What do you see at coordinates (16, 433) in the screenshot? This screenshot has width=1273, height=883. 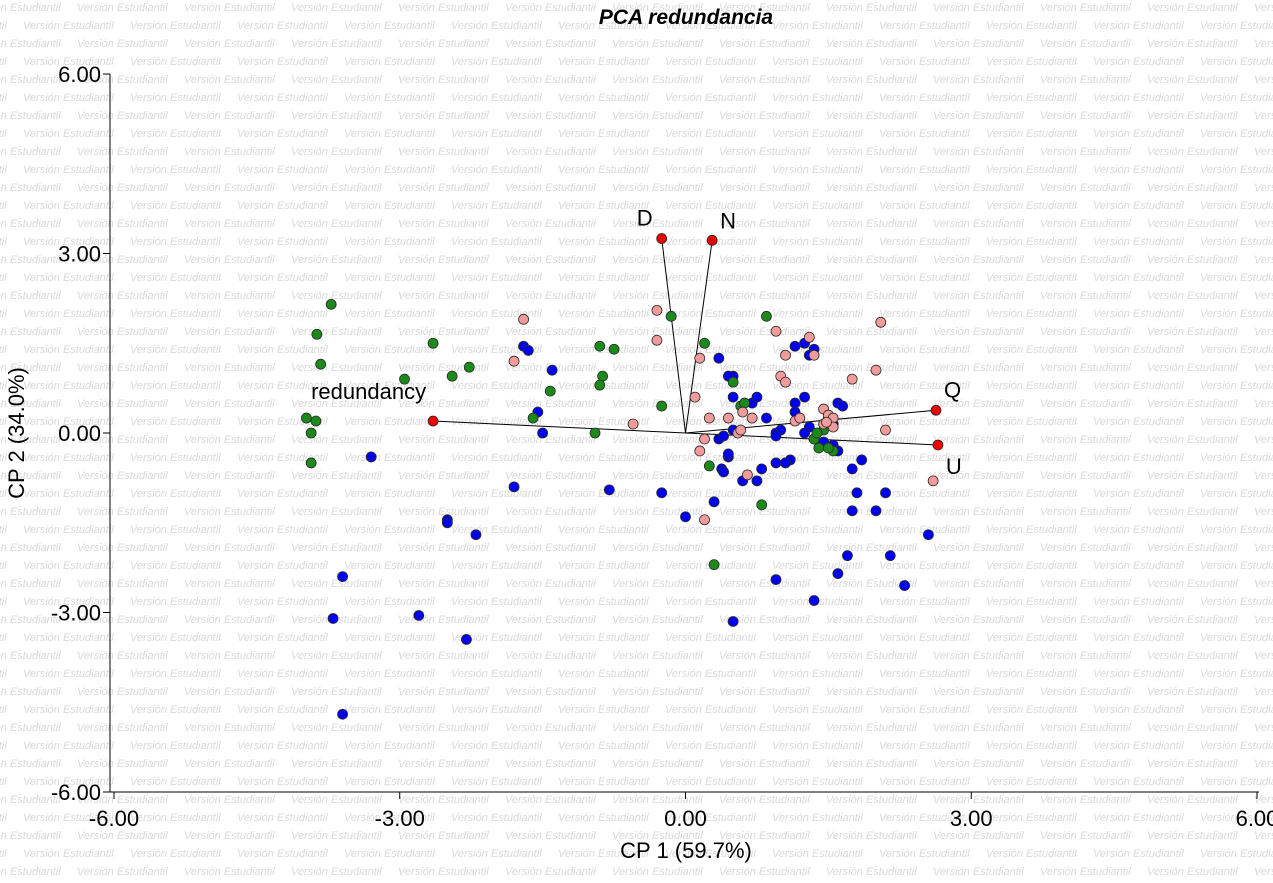 I see `y-axis-title: CP 2 (34.0%)` at bounding box center [16, 433].